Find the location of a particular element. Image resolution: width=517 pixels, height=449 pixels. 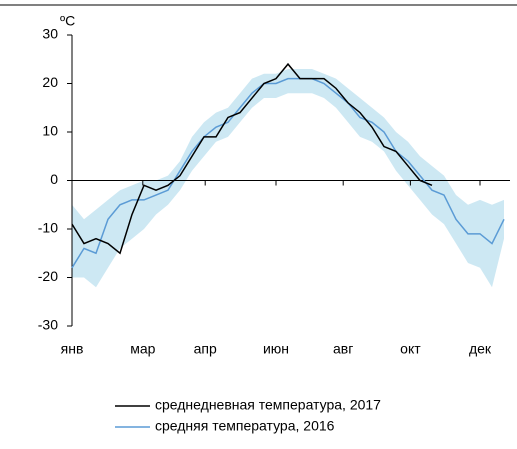

x-tick-label: окт is located at coordinates (410, 349).